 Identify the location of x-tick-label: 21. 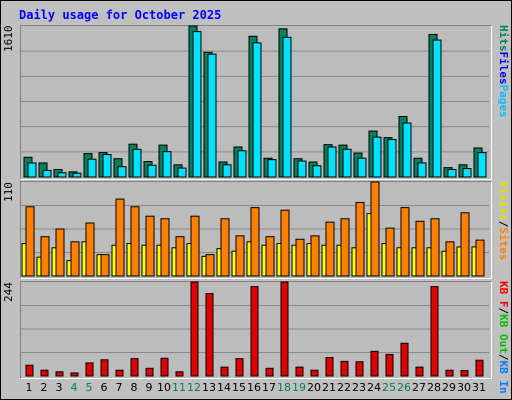
(329, 387).